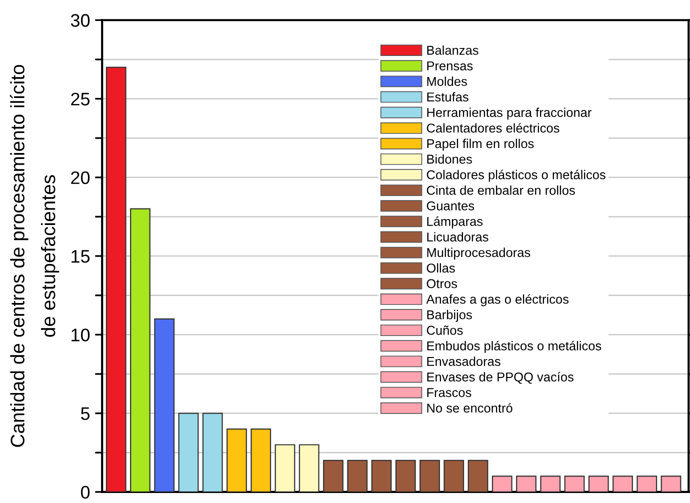 This screenshot has height=503, width=690. I want to click on legend-label: Barbijos, so click(449, 316).